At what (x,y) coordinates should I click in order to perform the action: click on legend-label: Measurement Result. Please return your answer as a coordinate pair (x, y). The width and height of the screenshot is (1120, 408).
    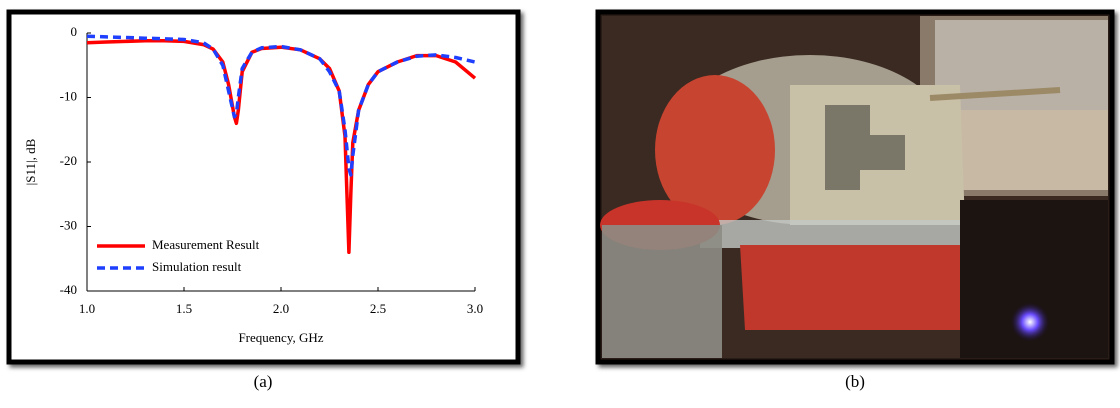
    Looking at the image, I should click on (206, 244).